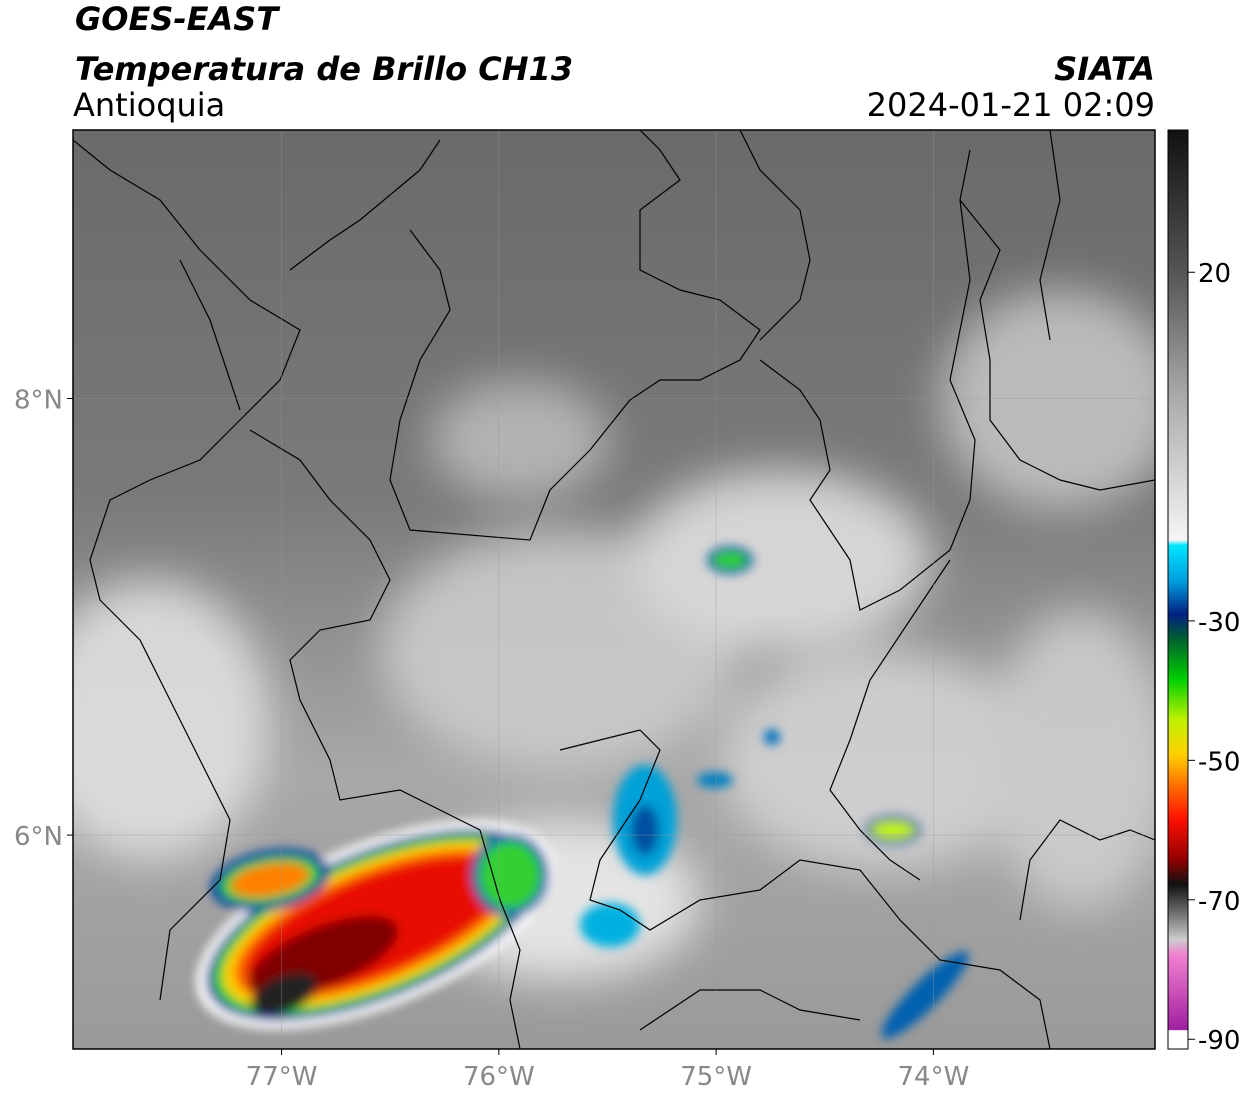 The image size is (1252, 1099). I want to click on y-tick-label: 6°N, so click(38, 837).